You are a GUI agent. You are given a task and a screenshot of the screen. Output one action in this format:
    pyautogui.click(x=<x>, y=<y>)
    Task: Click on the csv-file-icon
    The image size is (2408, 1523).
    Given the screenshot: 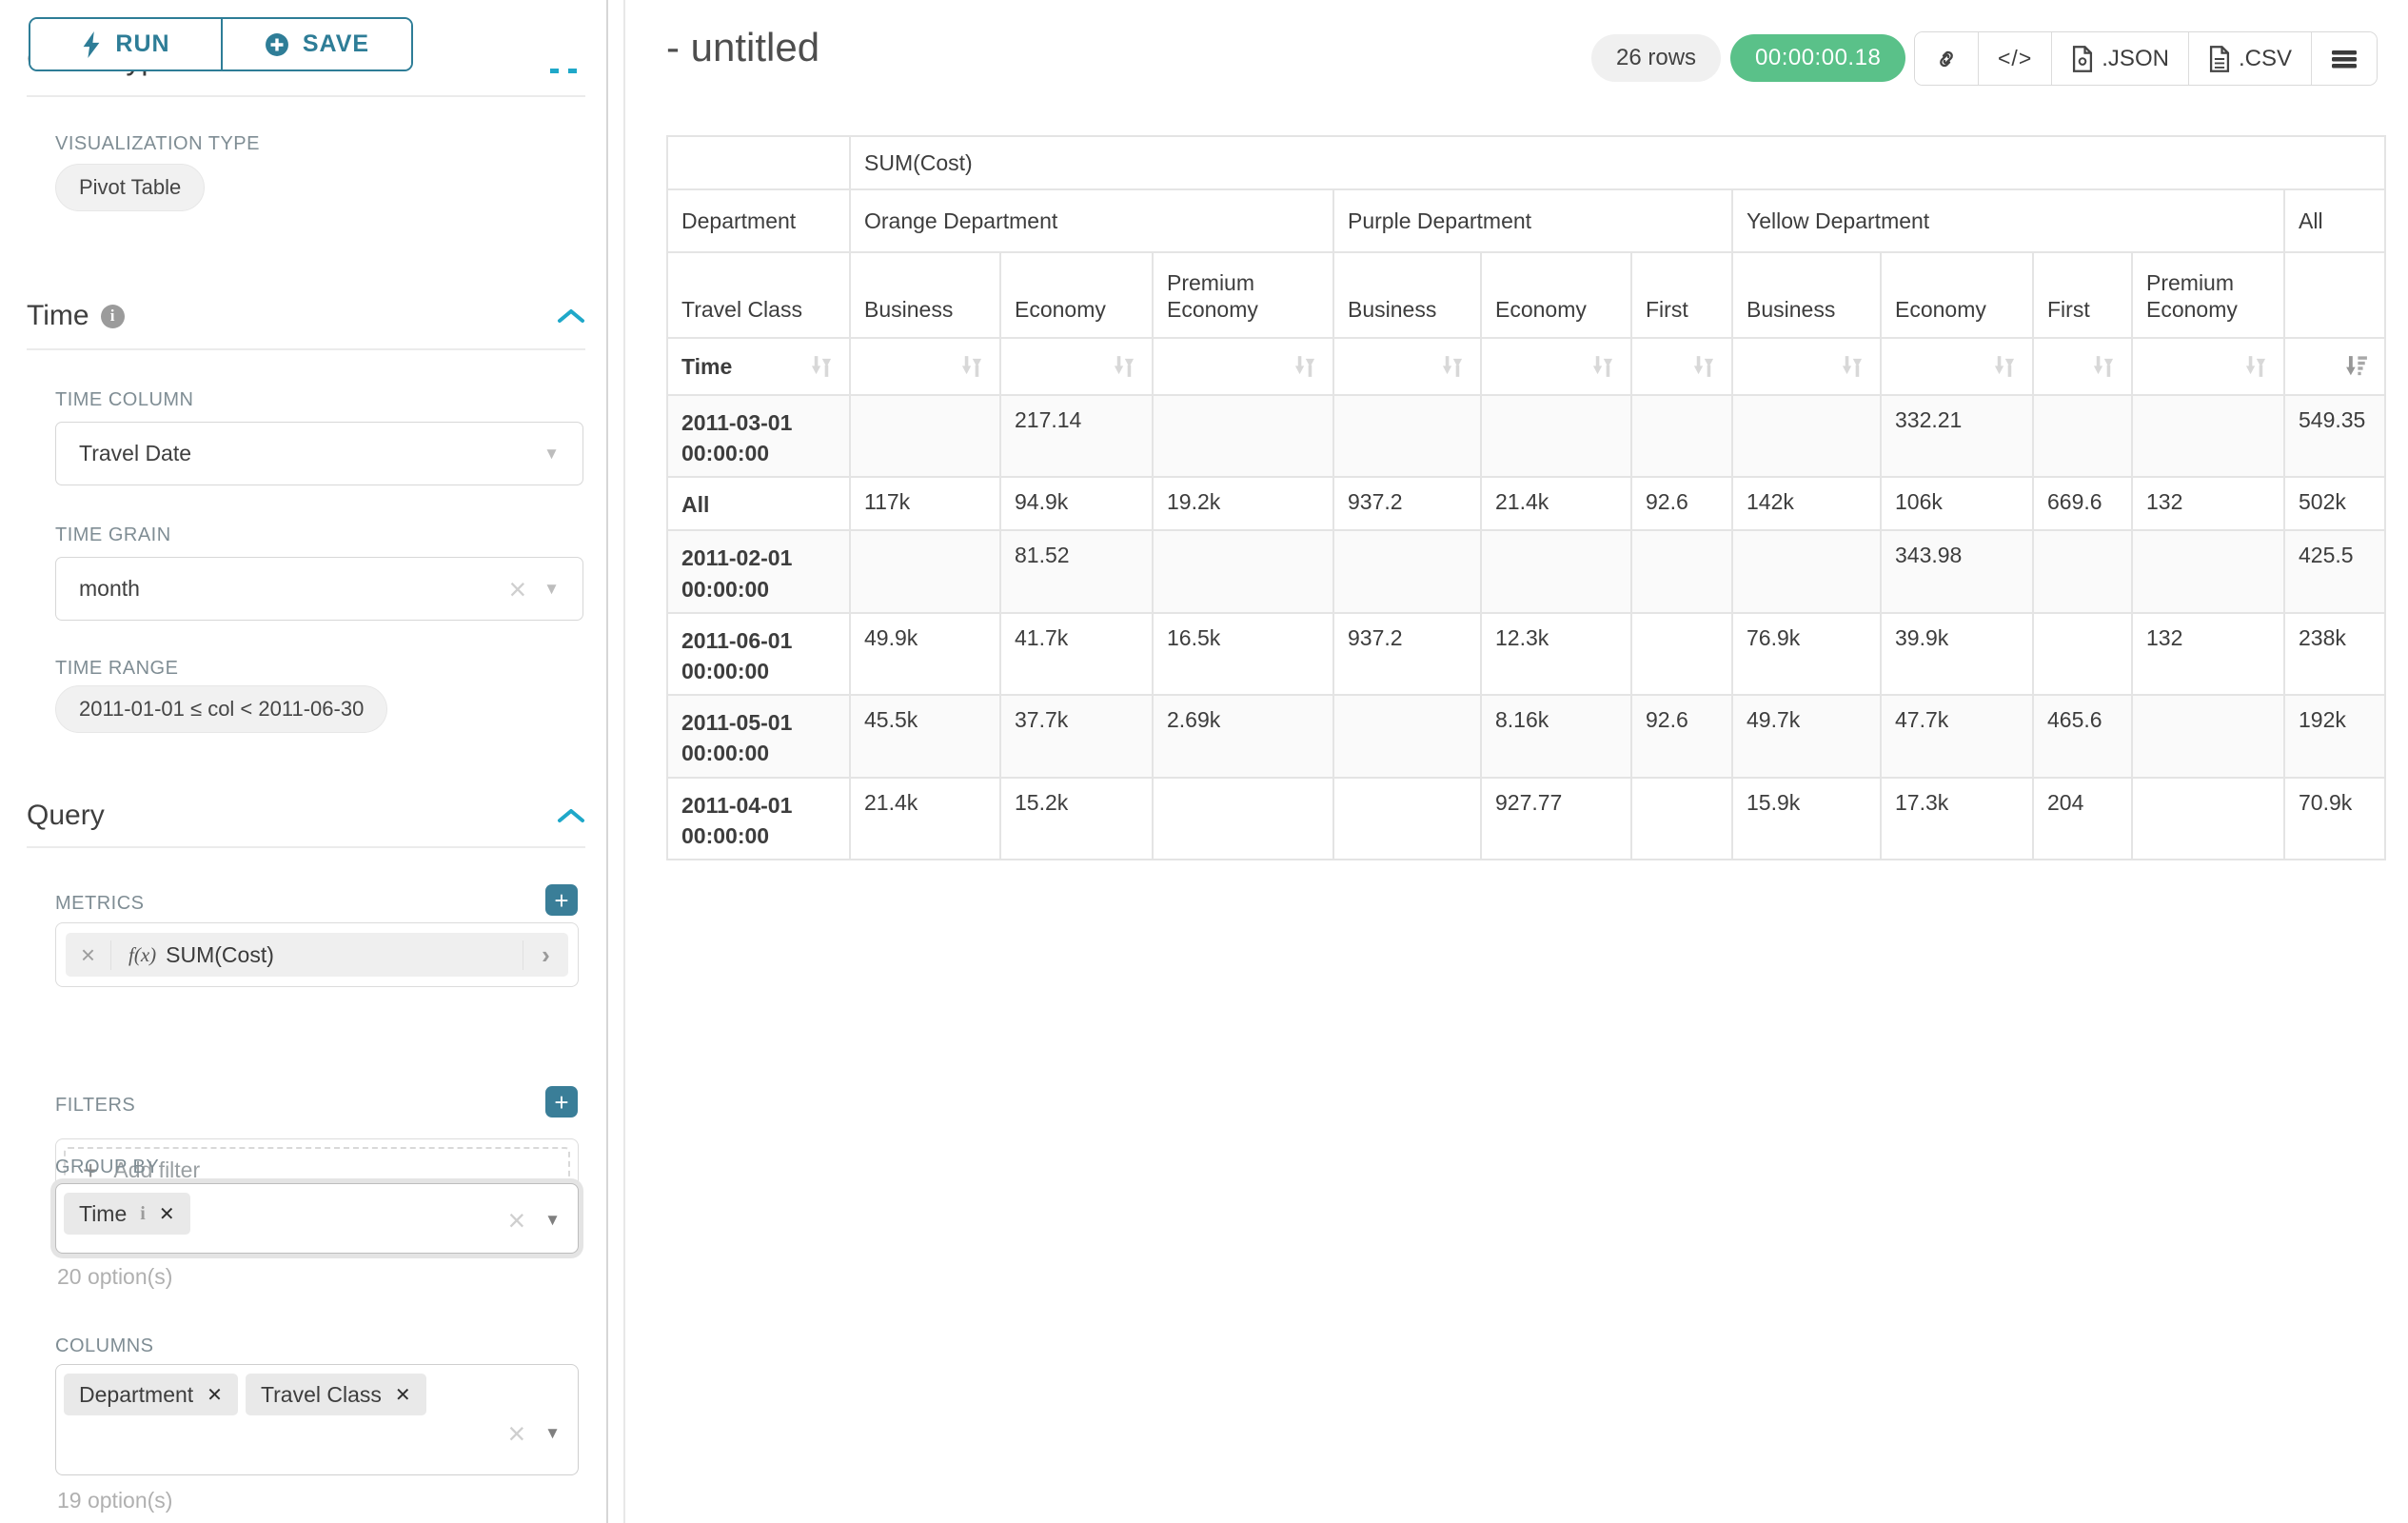 What is the action you would take?
    pyautogui.click(x=2219, y=59)
    